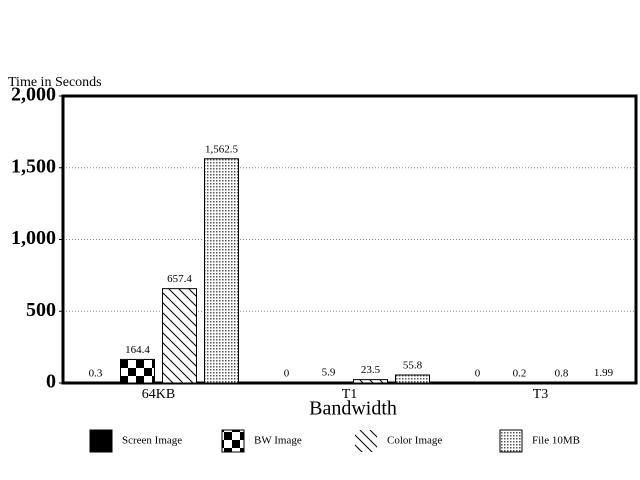 Image resolution: width=640 pixels, height=480 pixels. Describe the element at coordinates (51, 382) in the screenshot. I see `y-tick-label: 0` at that location.